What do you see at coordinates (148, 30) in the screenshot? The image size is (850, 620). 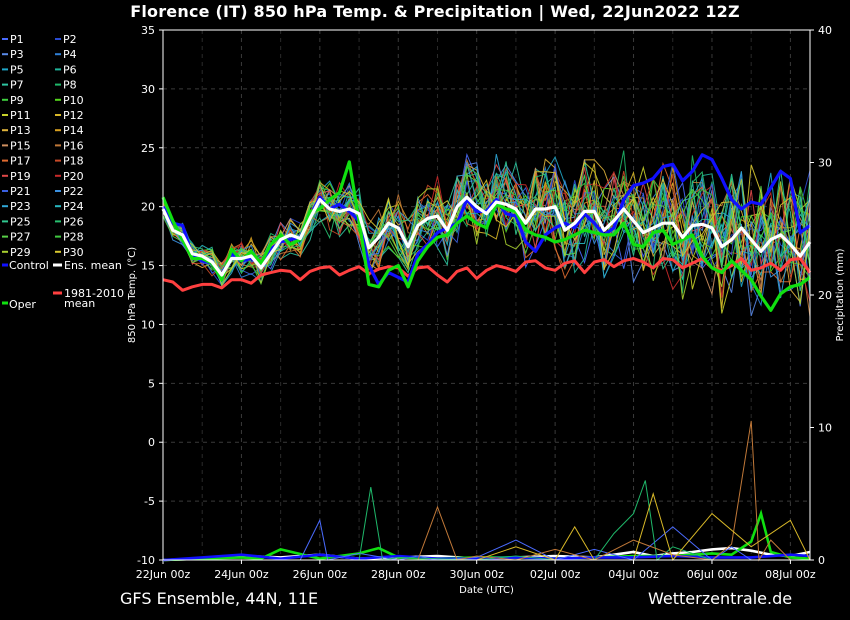 I see `y-tick-label: 35` at bounding box center [148, 30].